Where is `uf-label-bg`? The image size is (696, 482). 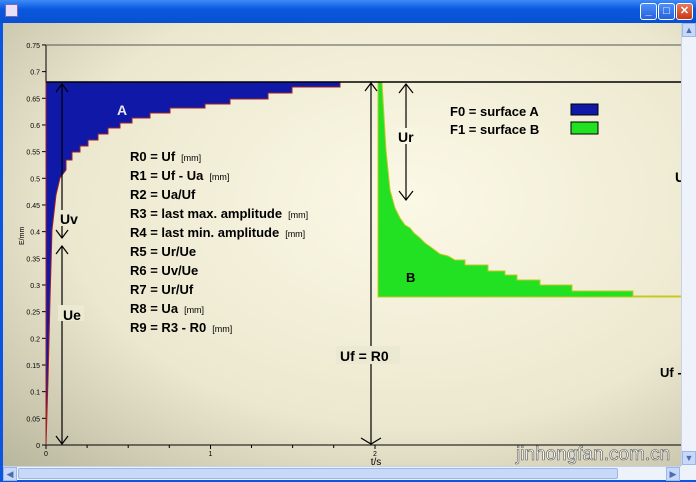
uf-label-bg is located at coordinates (368, 355).